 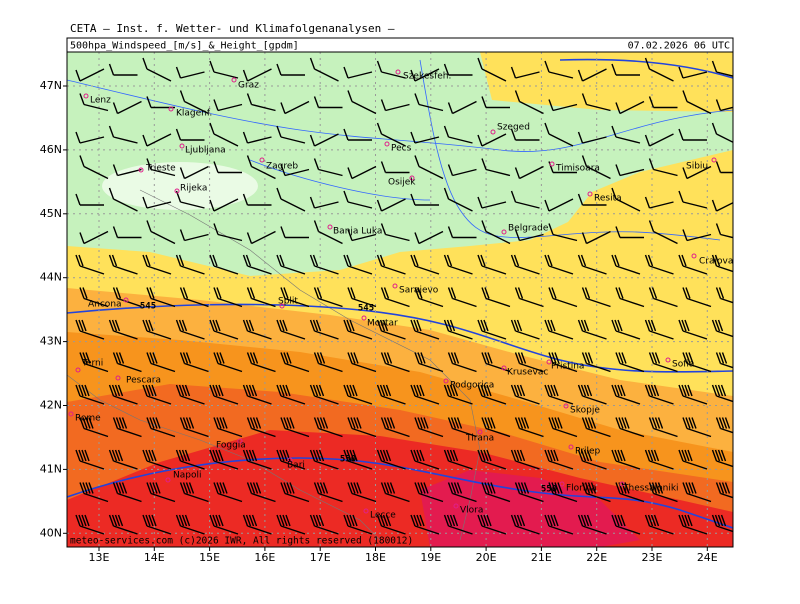 What do you see at coordinates (402, 183) in the screenshot?
I see `city-label: Osijek` at bounding box center [402, 183].